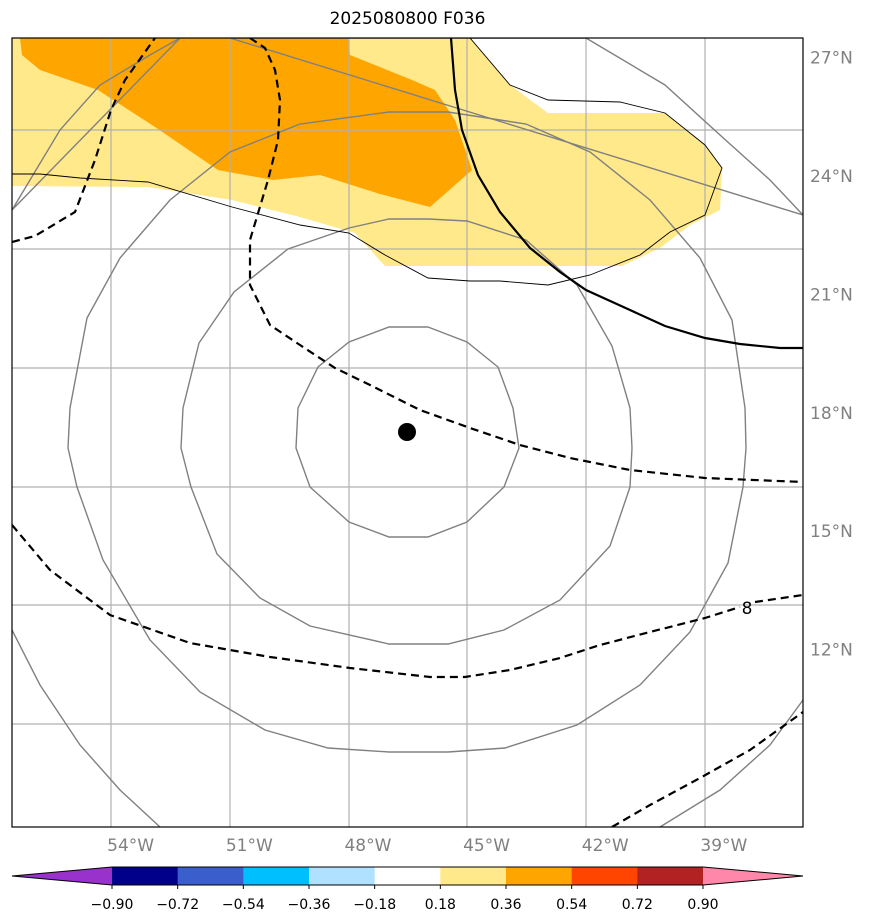  I want to click on latitude-tick-label: 18°N, so click(831, 414).